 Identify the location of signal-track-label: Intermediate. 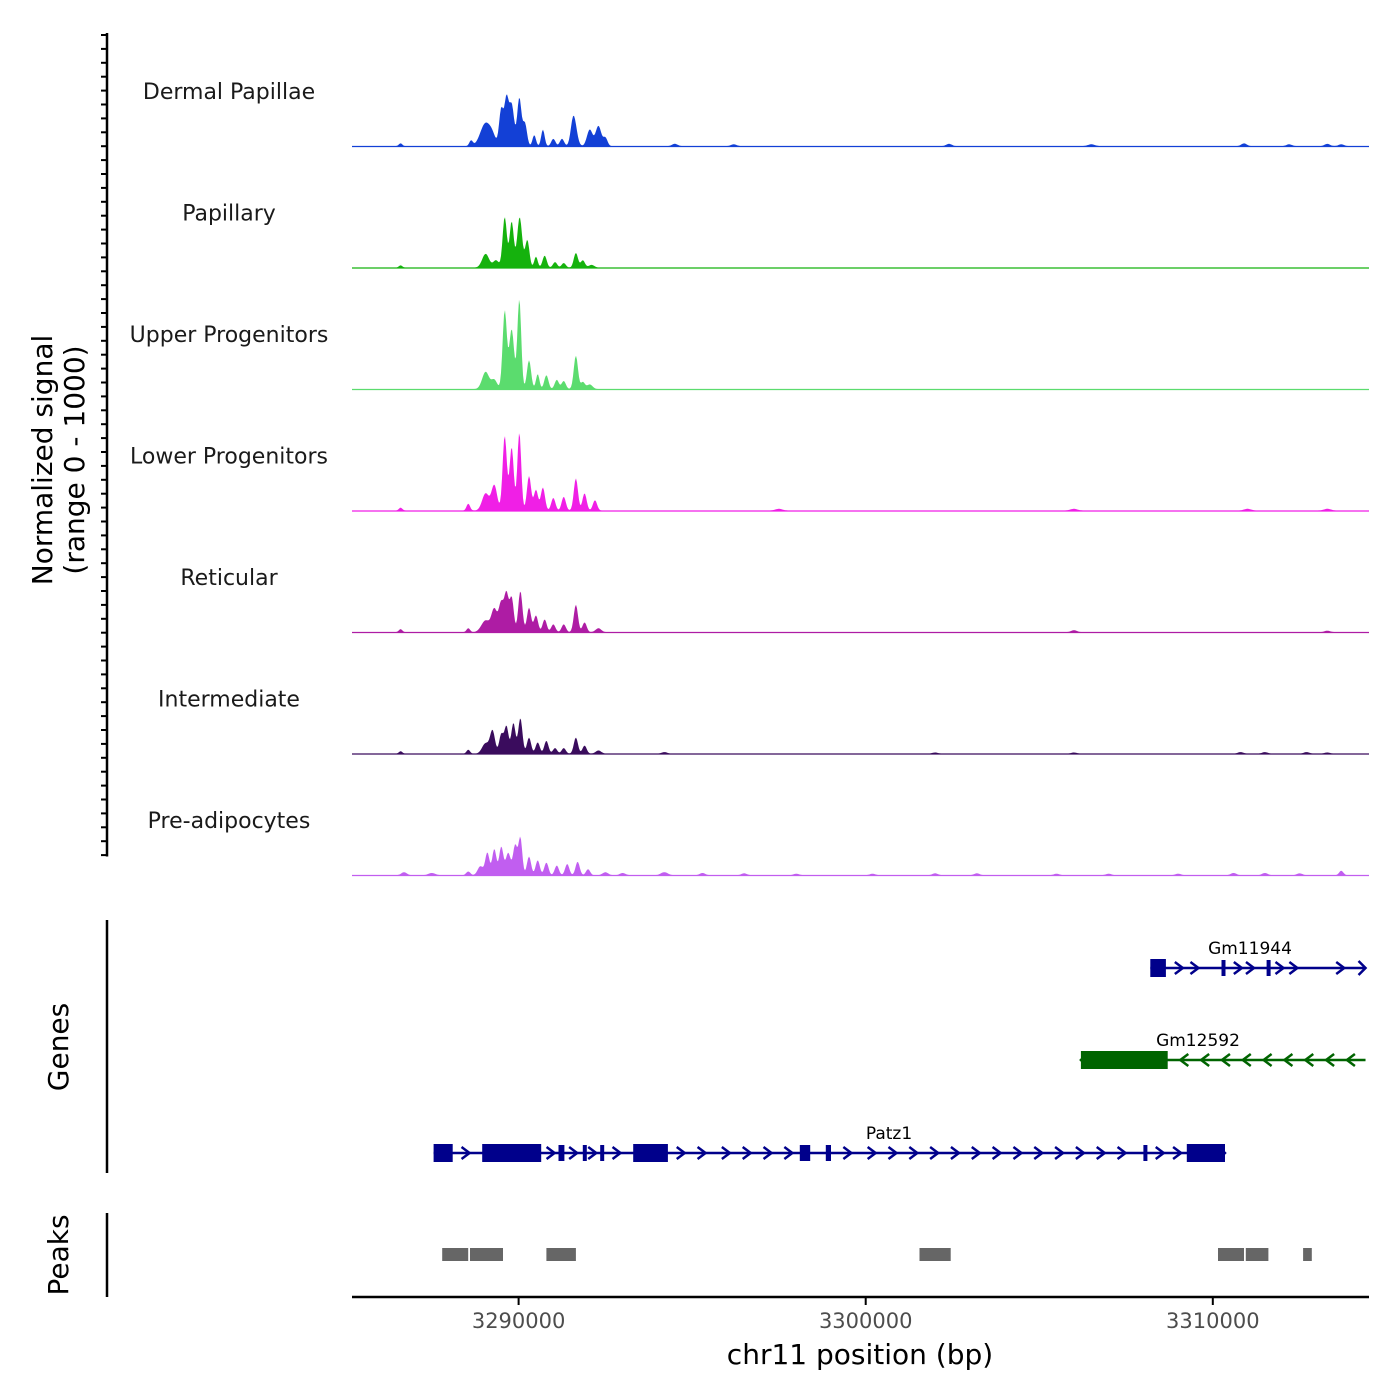
(229, 700).